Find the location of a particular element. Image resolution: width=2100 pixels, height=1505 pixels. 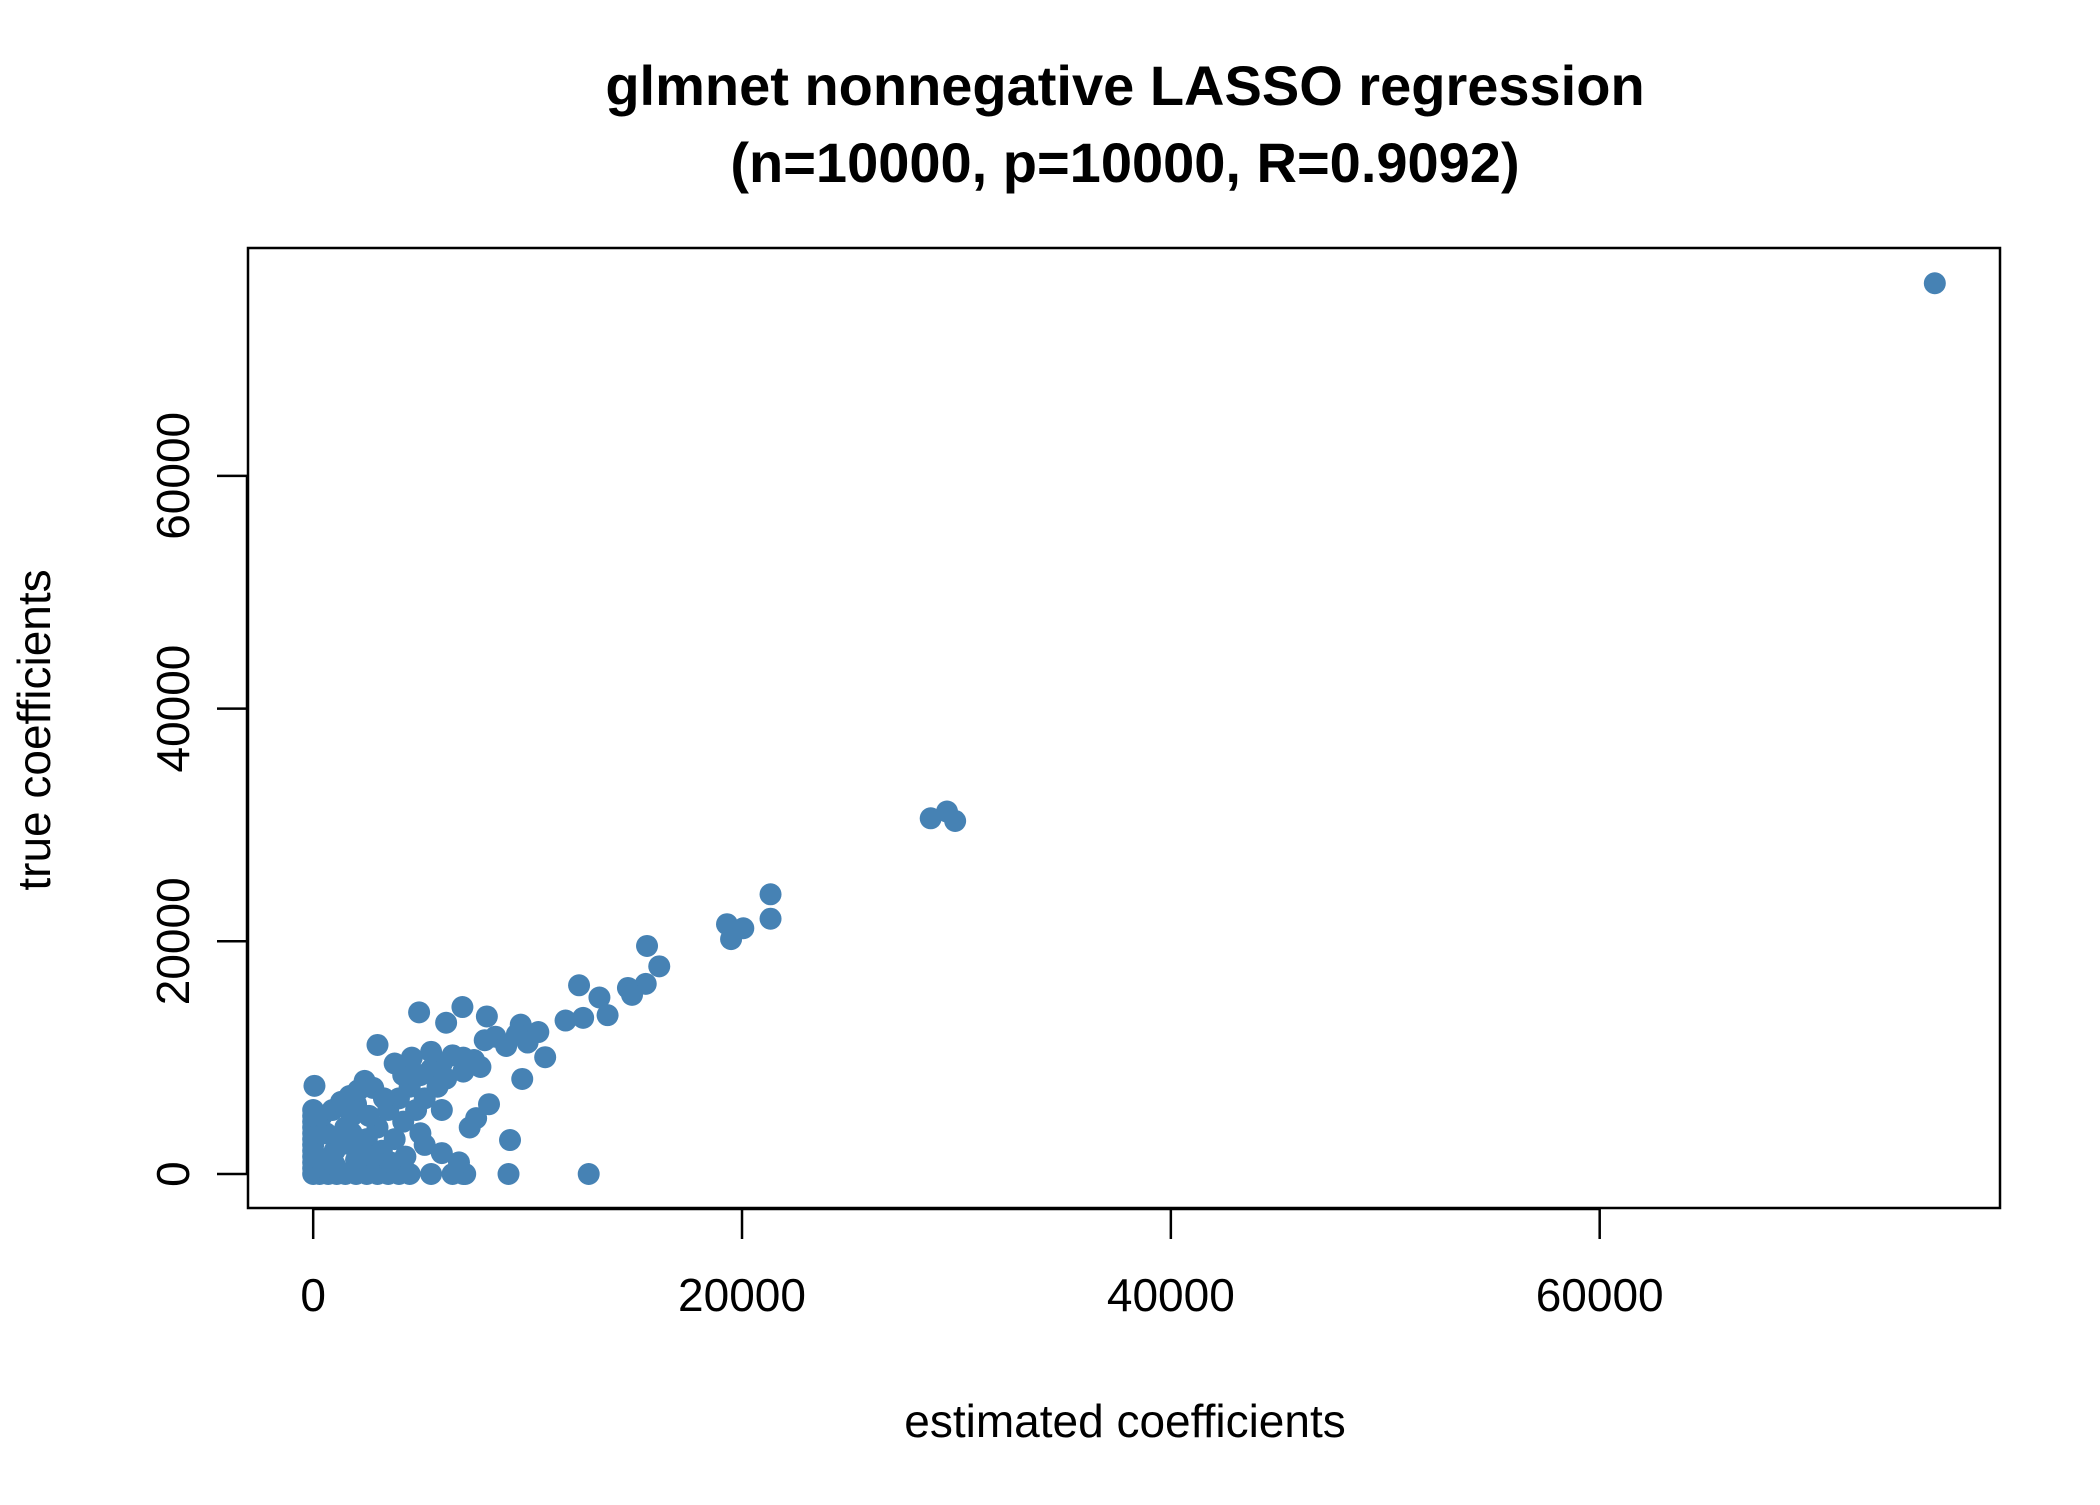

y-tick-label: 0 is located at coordinates (173, 1174).